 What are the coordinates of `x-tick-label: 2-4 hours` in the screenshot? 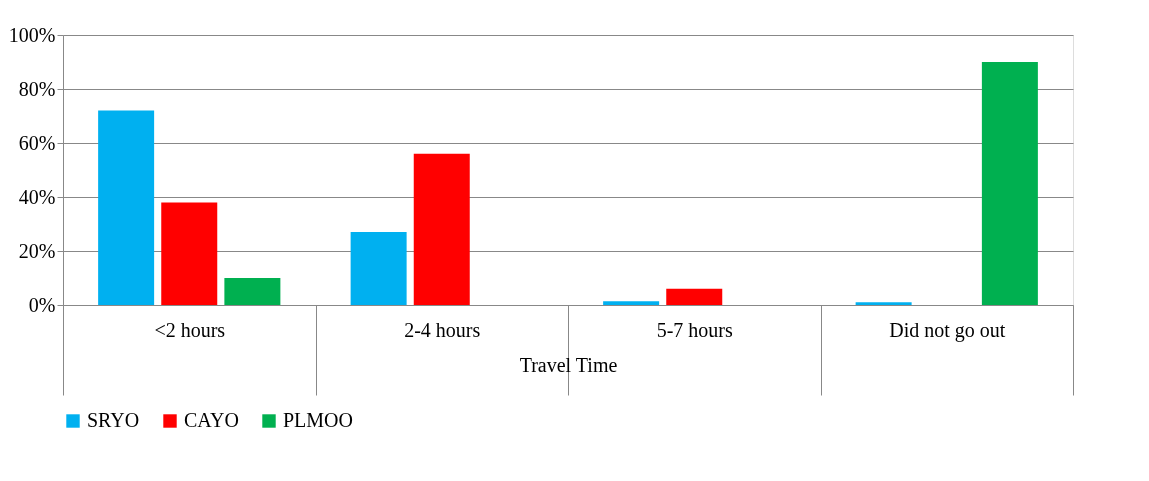 It's located at (442, 329).